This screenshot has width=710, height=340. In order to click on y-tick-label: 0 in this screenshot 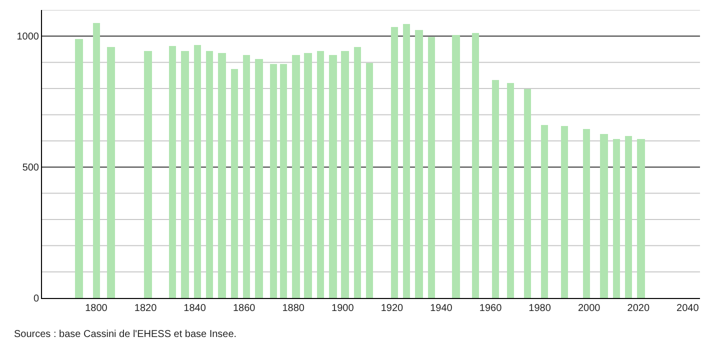, I will do `click(36, 299)`.